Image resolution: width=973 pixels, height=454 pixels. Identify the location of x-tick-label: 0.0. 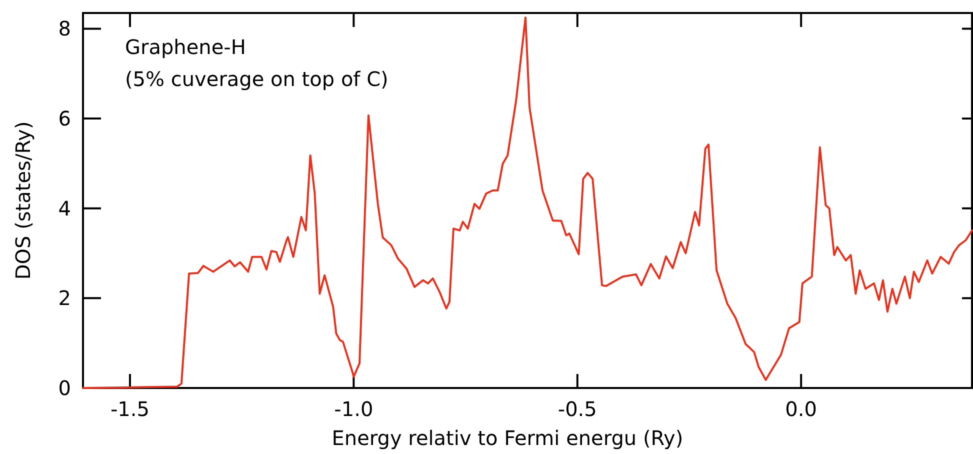
(801, 409).